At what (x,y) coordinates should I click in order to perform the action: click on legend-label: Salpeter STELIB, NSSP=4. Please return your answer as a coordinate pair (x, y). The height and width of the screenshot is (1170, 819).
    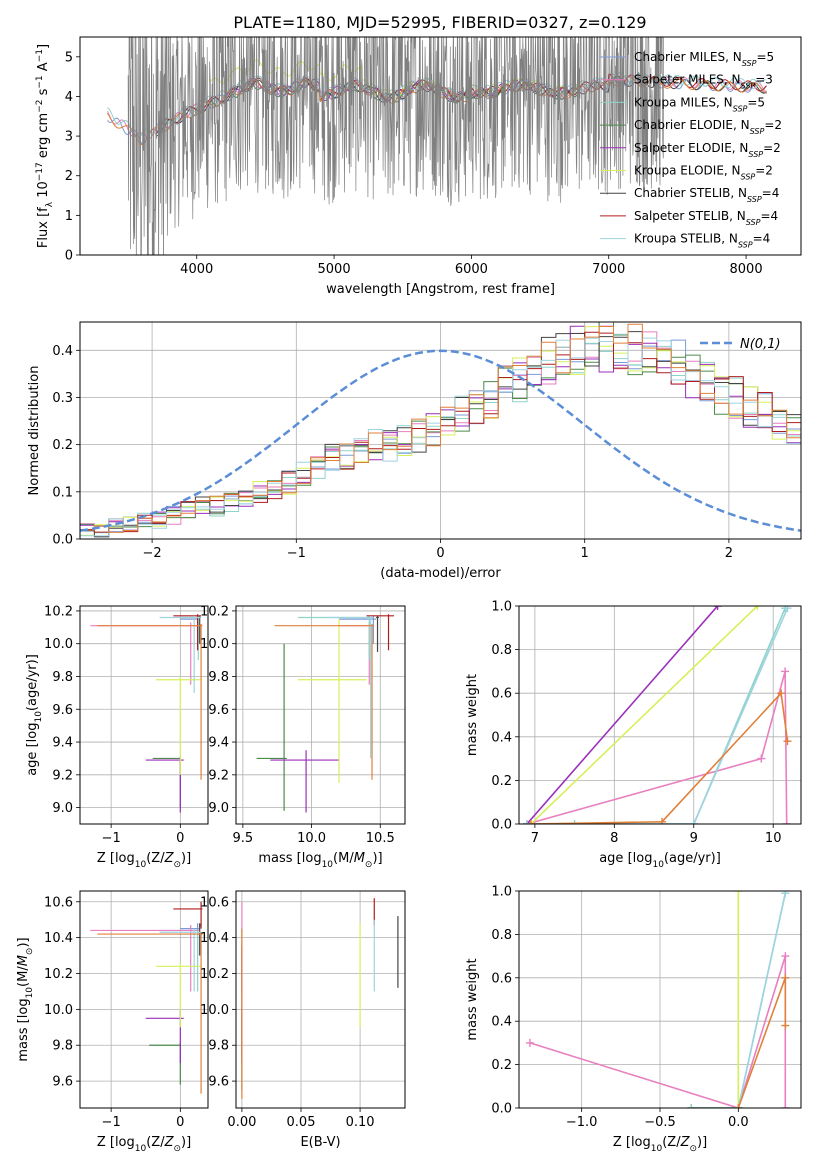
    Looking at the image, I should click on (706, 218).